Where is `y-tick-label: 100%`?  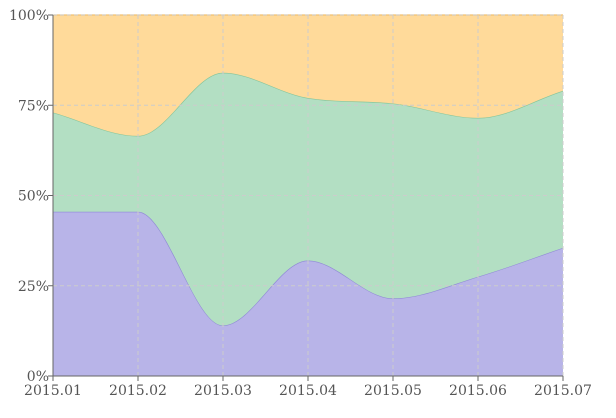 y-tick-label: 100% is located at coordinates (29, 16).